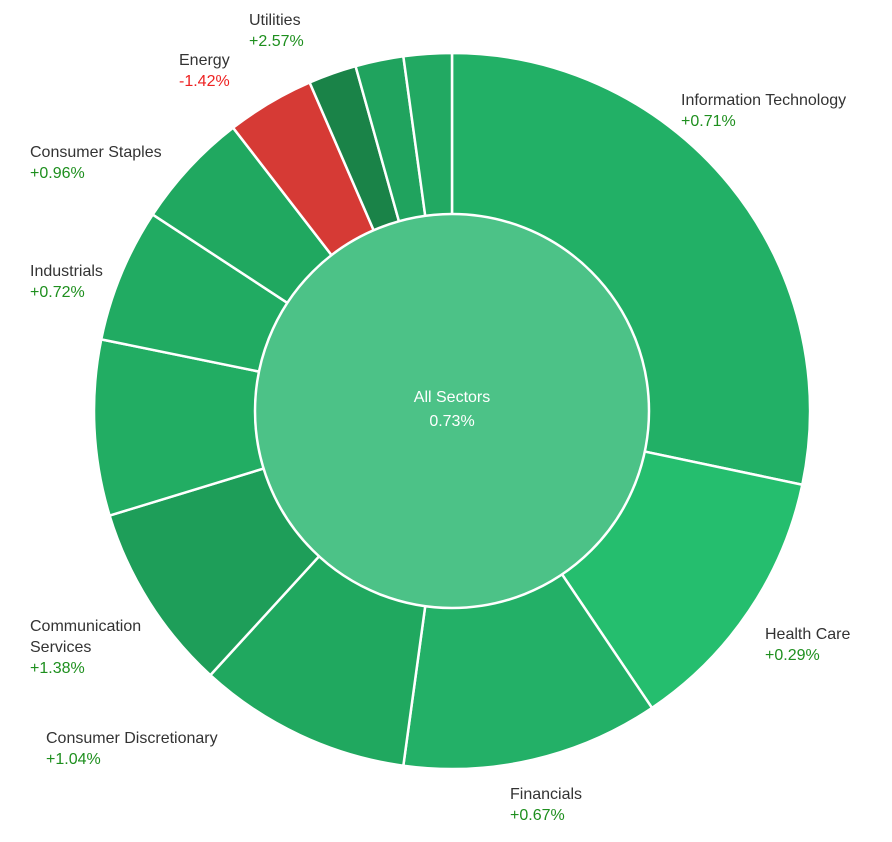  I want to click on label-change: +2.57%, so click(276, 41).